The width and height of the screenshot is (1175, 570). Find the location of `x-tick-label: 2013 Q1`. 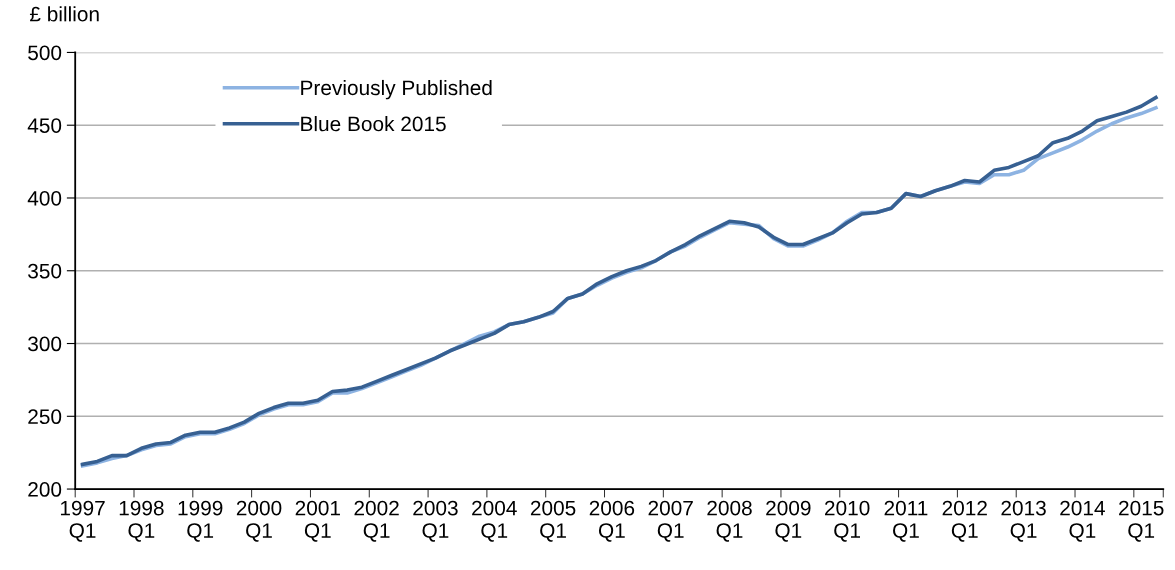

x-tick-label: 2013 Q1 is located at coordinates (1023, 521).